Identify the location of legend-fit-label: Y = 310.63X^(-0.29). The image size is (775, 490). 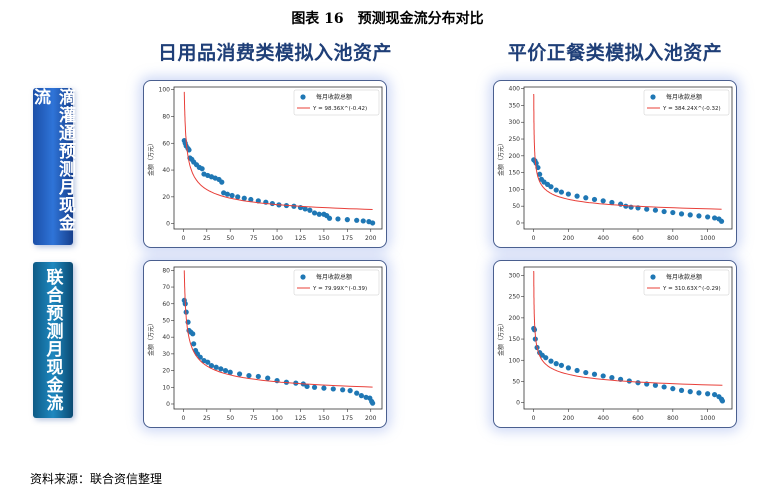
(691, 289).